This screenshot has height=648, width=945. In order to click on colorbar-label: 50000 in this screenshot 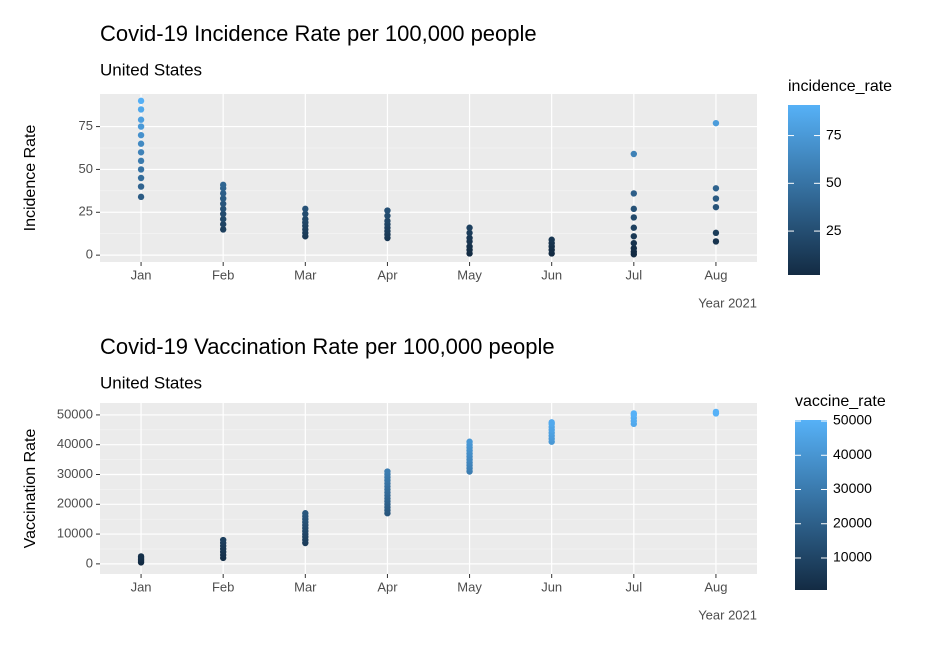, I will do `click(852, 420)`.